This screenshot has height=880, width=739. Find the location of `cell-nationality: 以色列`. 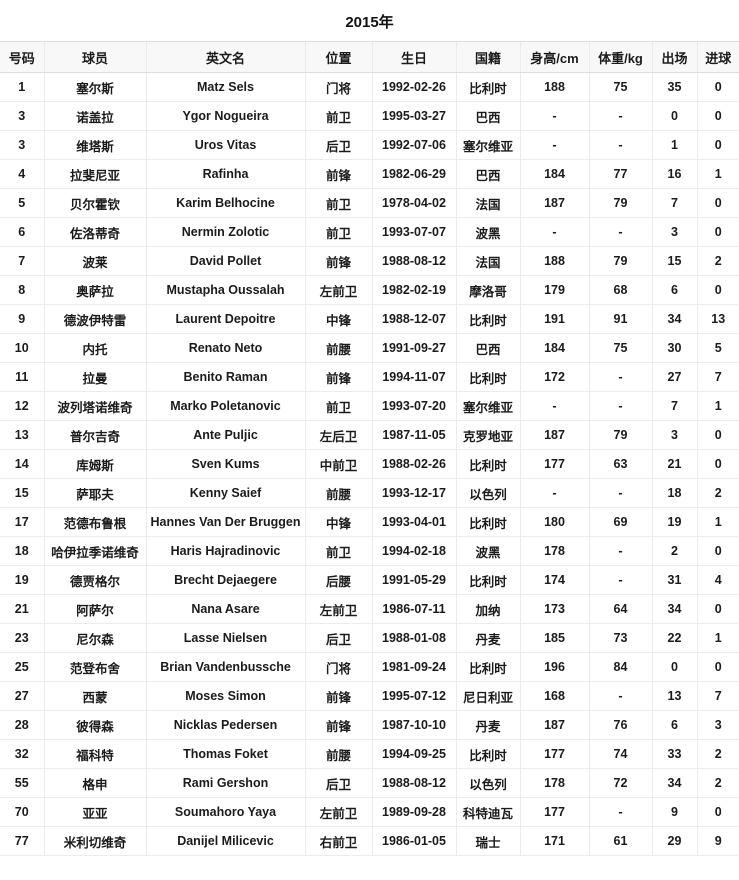

cell-nationality: 以色列 is located at coordinates (487, 783).